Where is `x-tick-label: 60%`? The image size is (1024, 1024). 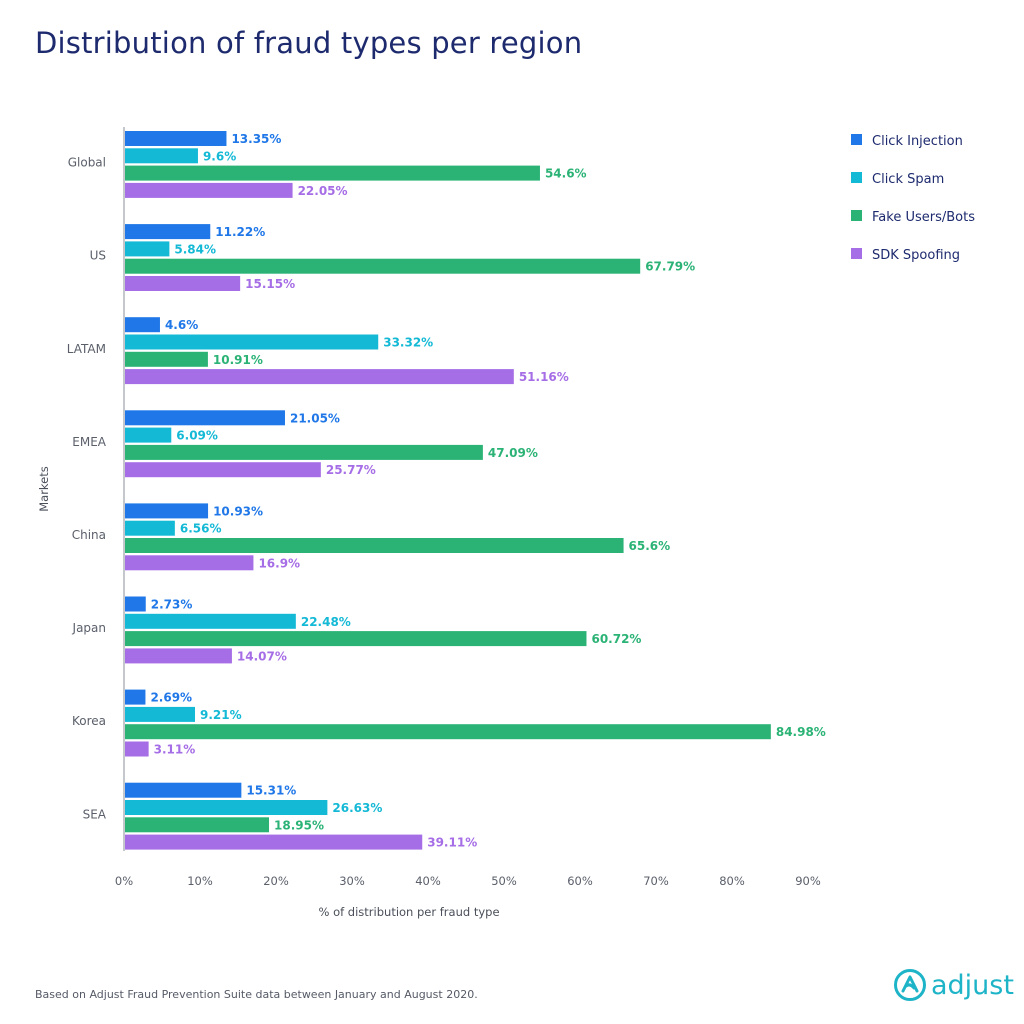
x-tick-label: 60% is located at coordinates (580, 881).